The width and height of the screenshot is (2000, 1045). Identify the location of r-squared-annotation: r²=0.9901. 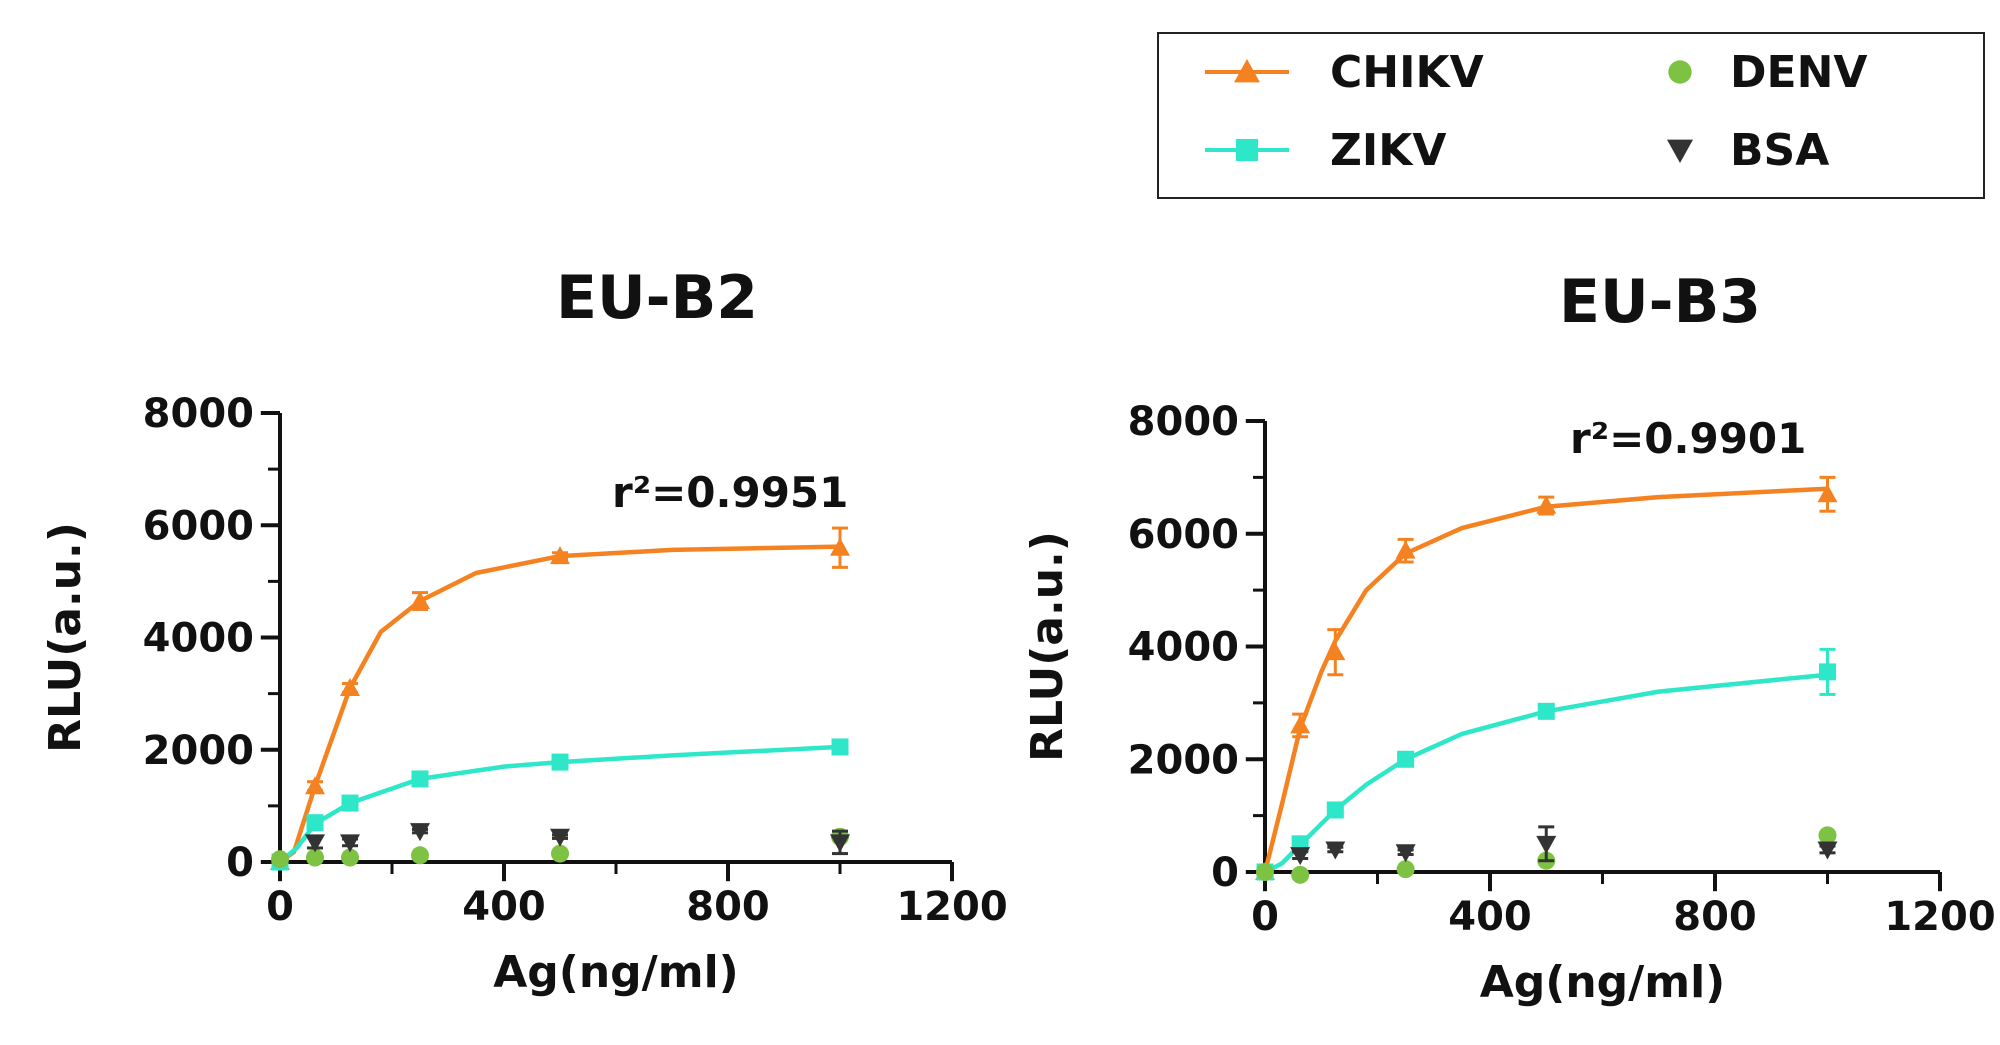
(1688, 438).